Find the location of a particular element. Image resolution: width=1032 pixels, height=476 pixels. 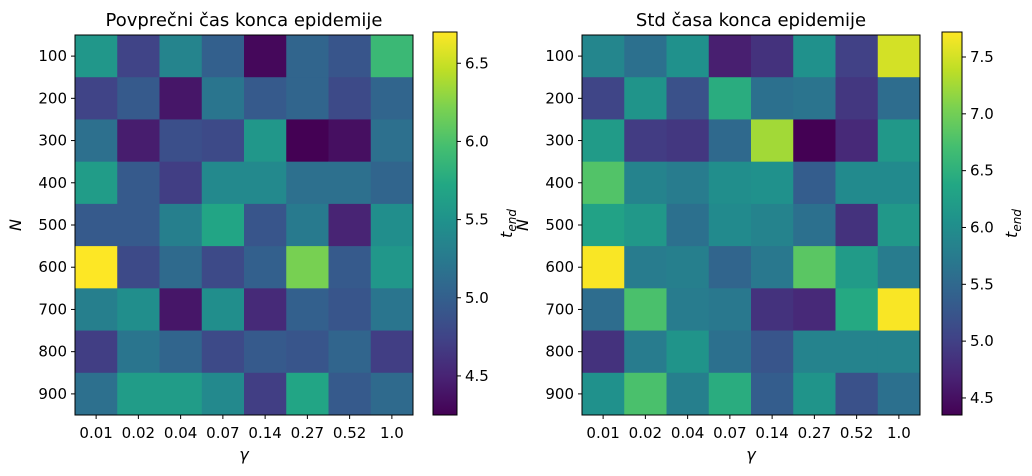

x-tick-label: 0.07 is located at coordinates (729, 433).